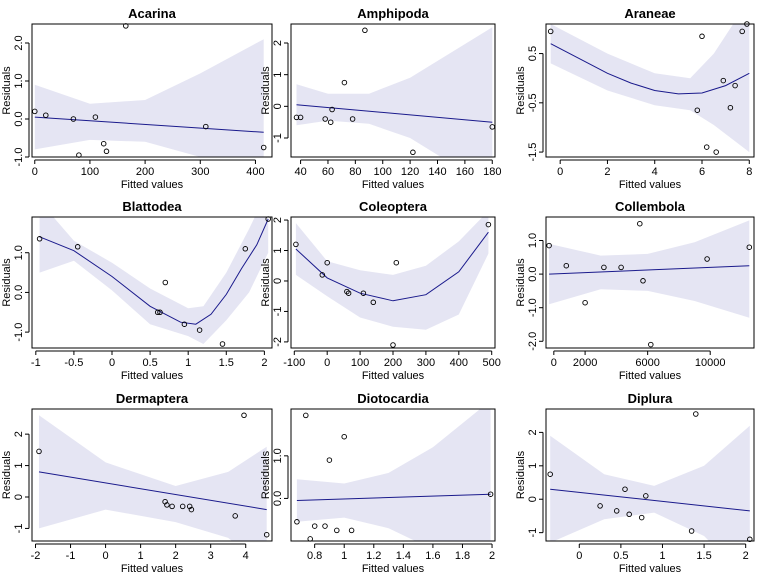  Describe the element at coordinates (533, 102) in the screenshot. I see `y-tick-label: -0.5` at that location.